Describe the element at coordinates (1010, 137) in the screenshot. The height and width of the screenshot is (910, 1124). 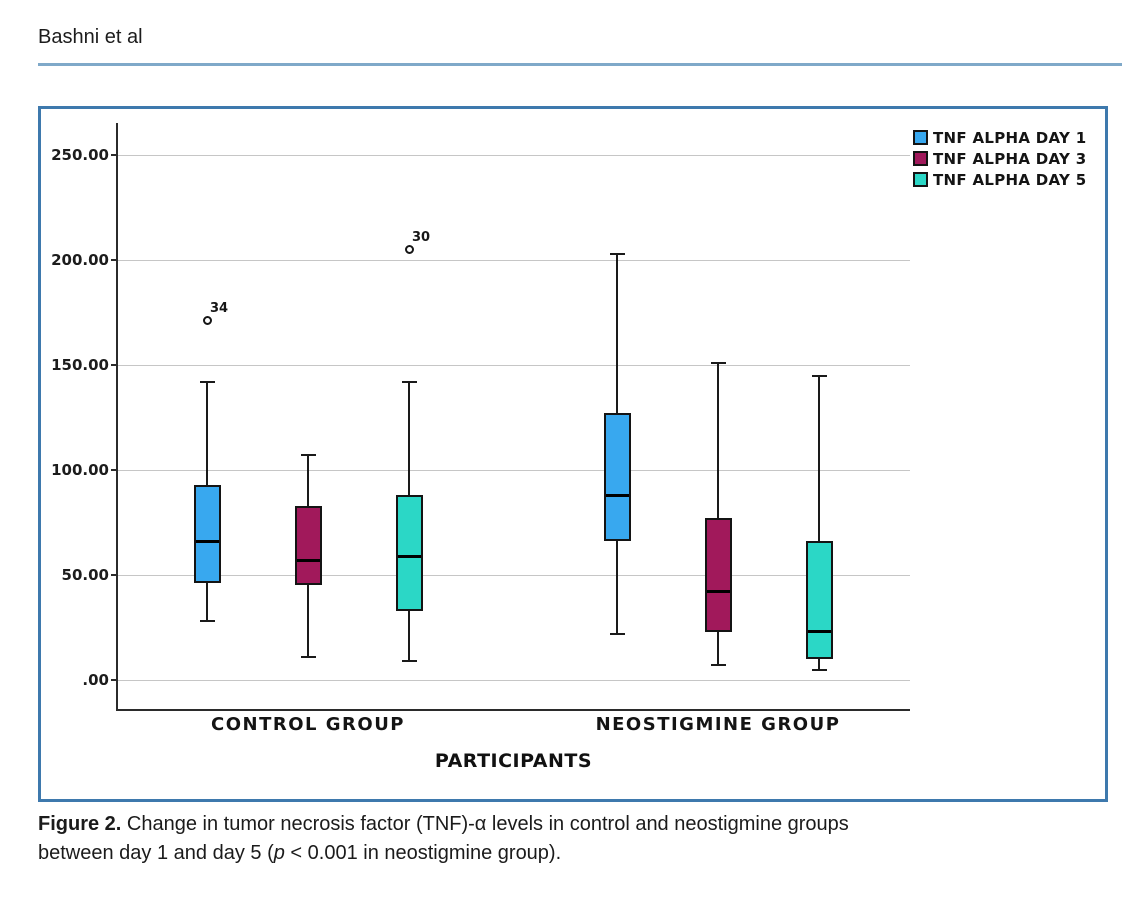
I see `legend-label: TNF ALPHA DAY 1` at that location.